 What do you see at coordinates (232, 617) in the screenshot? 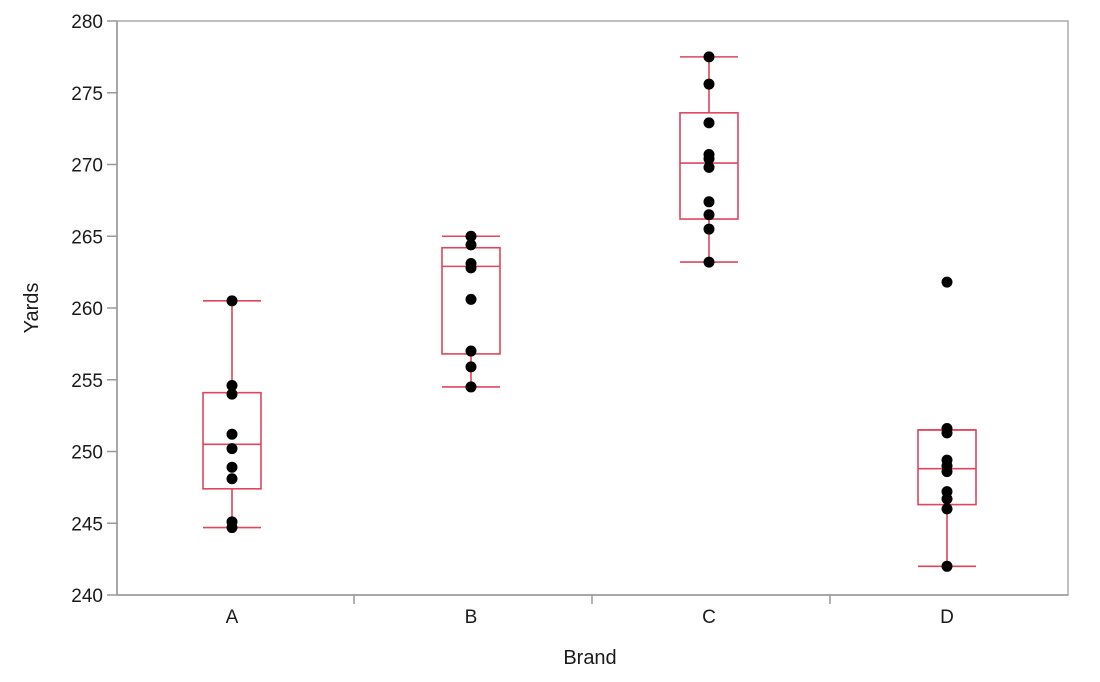
I see `x-tick-label: A` at bounding box center [232, 617].